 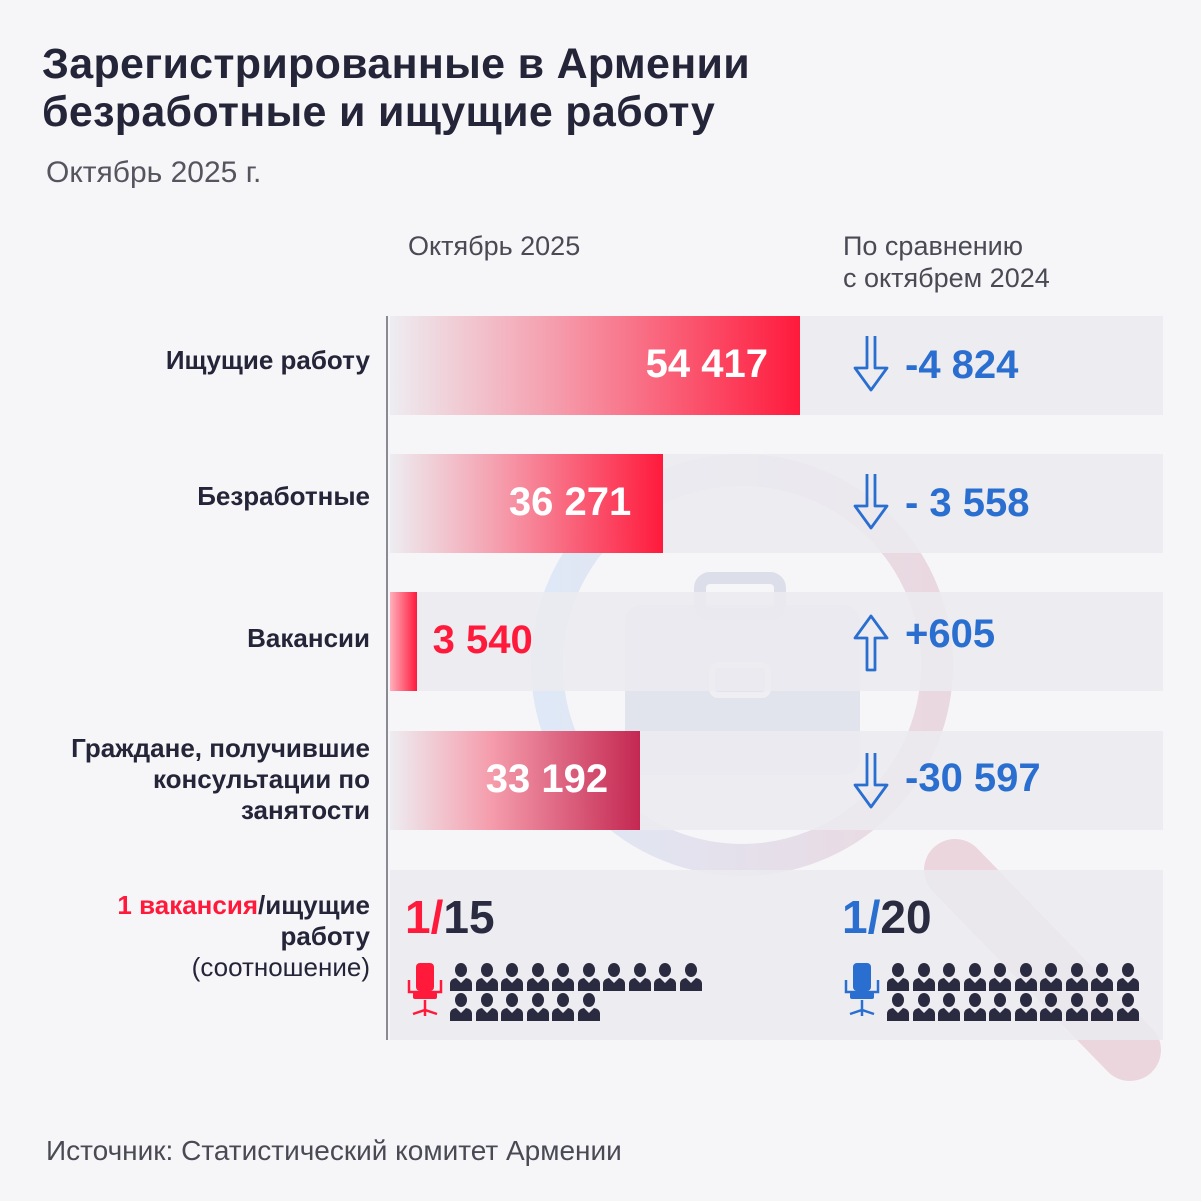 What do you see at coordinates (946, 262) in the screenshot?
I see `column-header-compare: По сравнению с октябрем 2024` at bounding box center [946, 262].